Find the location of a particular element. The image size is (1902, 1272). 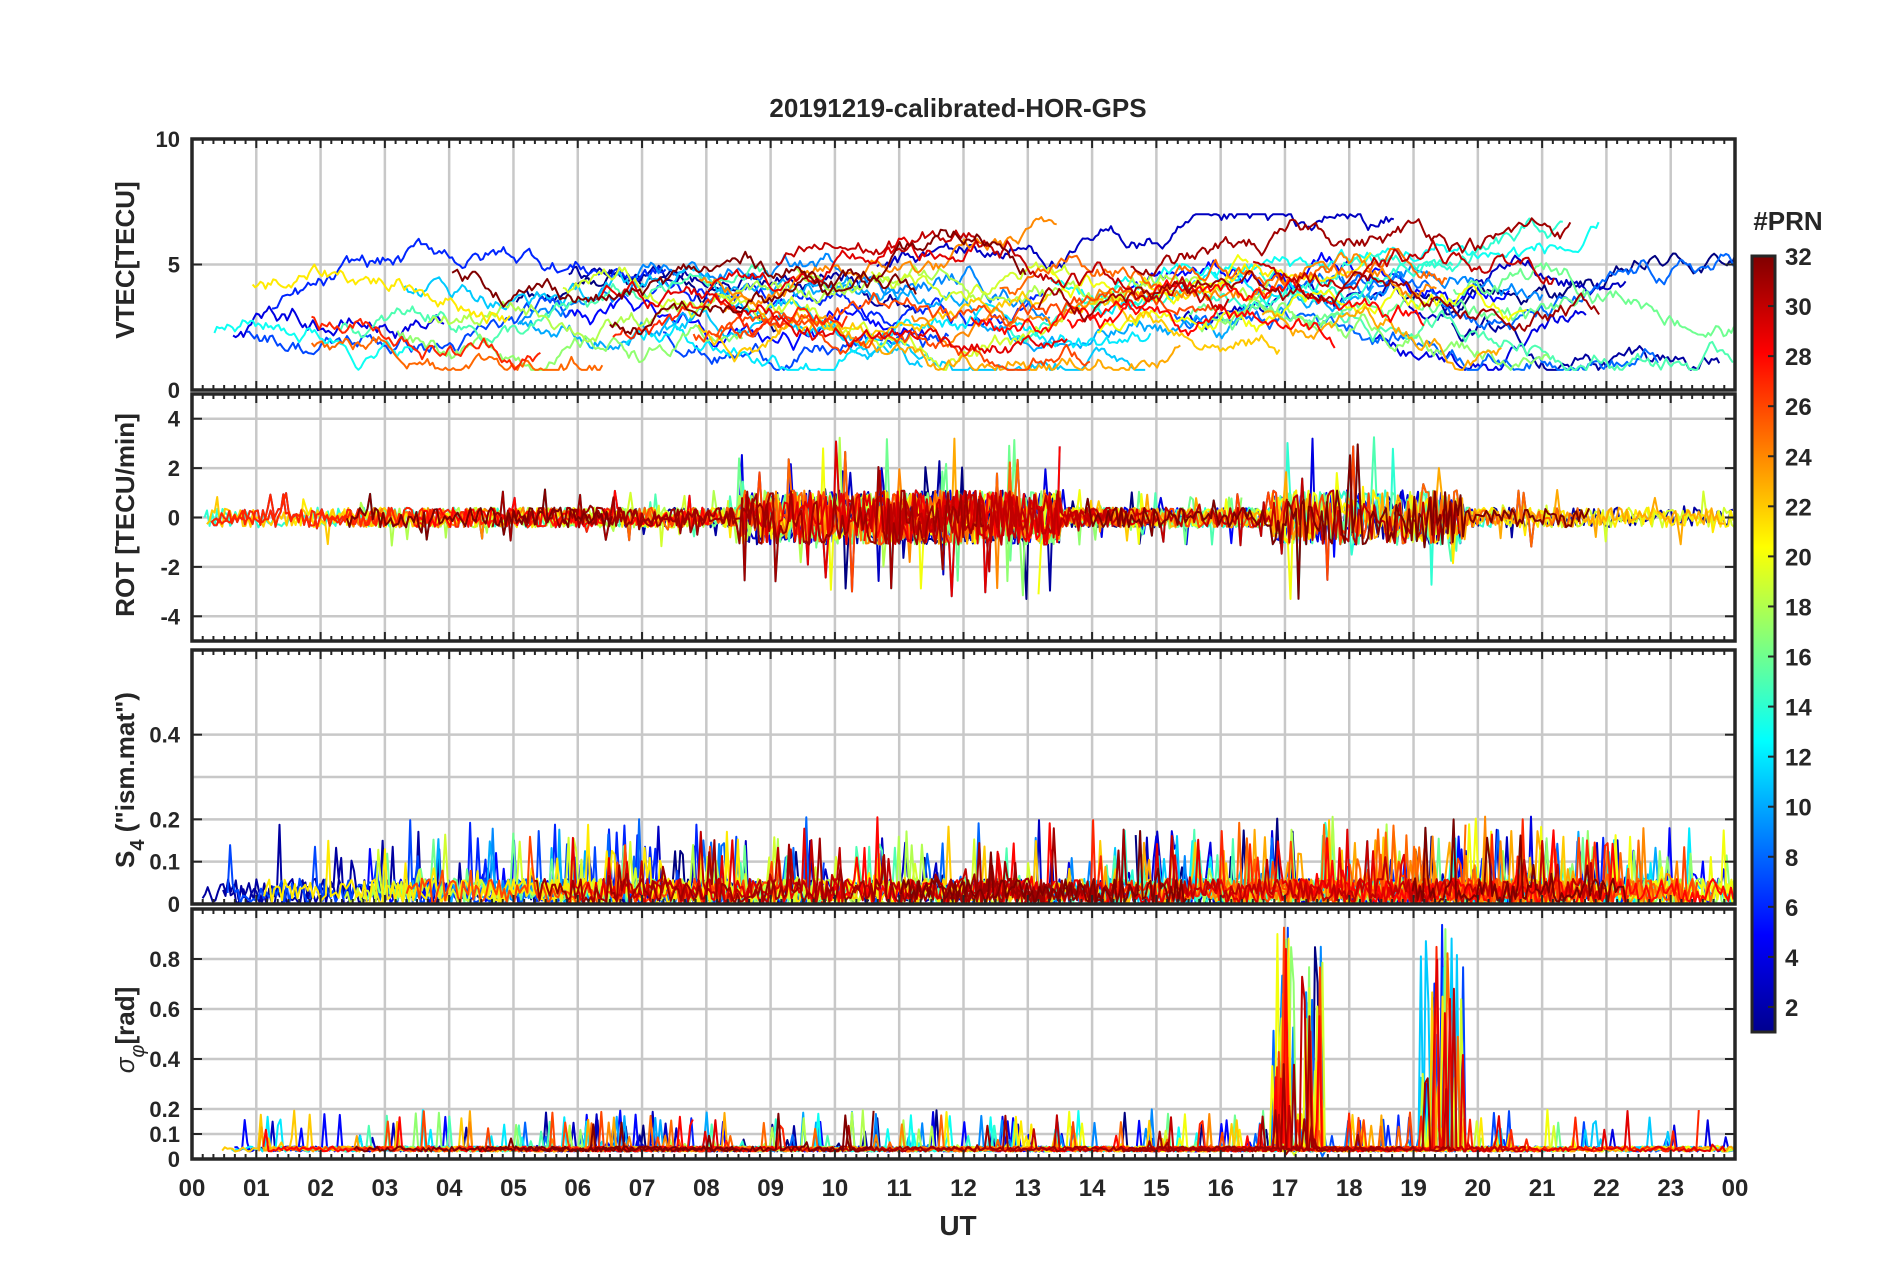

s4-y-label-source: "ism.mat" is located at coordinates (125, 762).